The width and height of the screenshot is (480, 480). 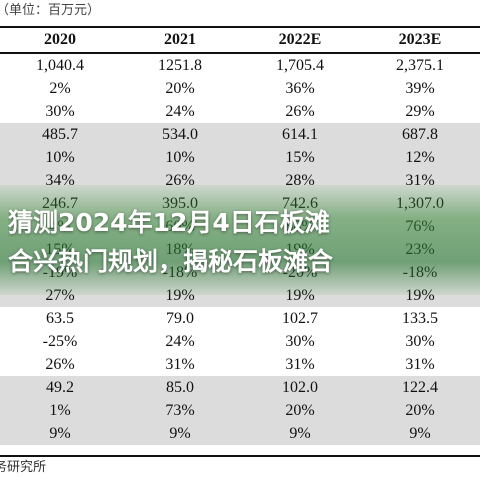 I want to click on table-cell: 122.4, so click(x=420, y=387).